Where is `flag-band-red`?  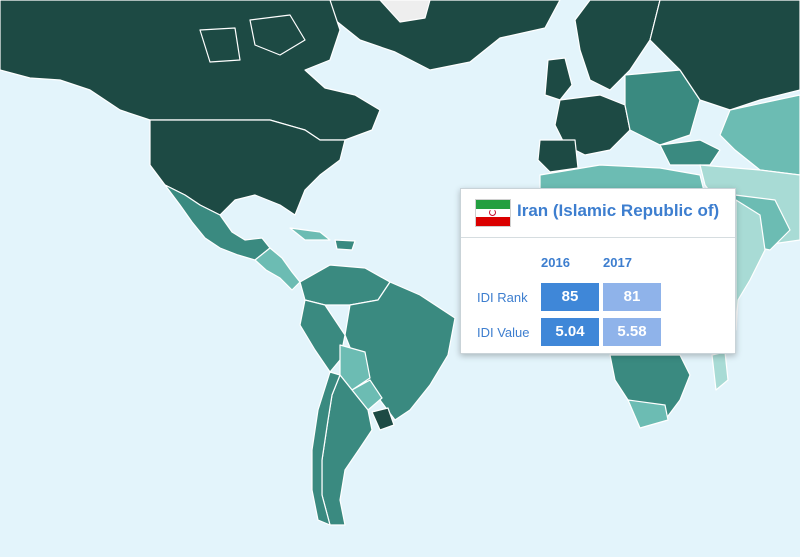 flag-band-red is located at coordinates (493, 221).